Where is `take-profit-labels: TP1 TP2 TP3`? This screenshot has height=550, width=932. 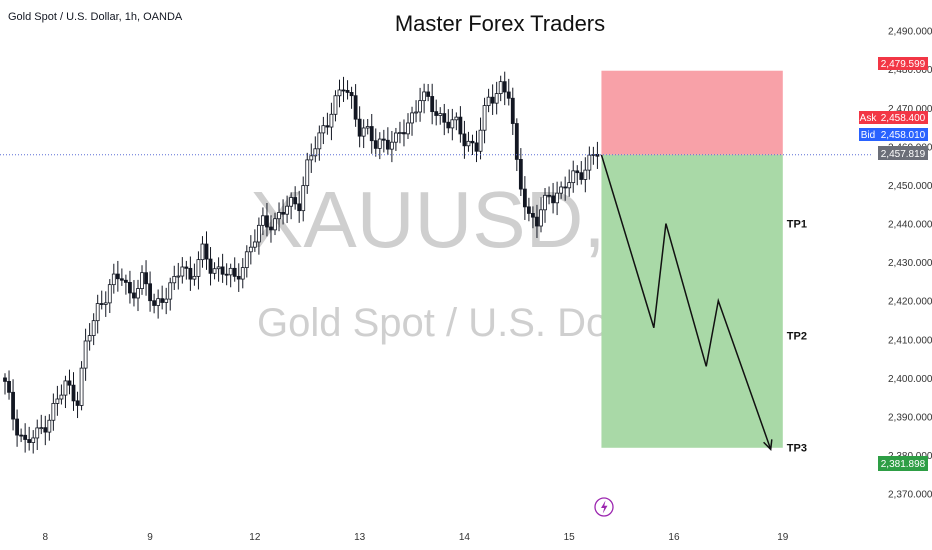 take-profit-labels: TP1 TP2 TP3 is located at coordinates (797, 337).